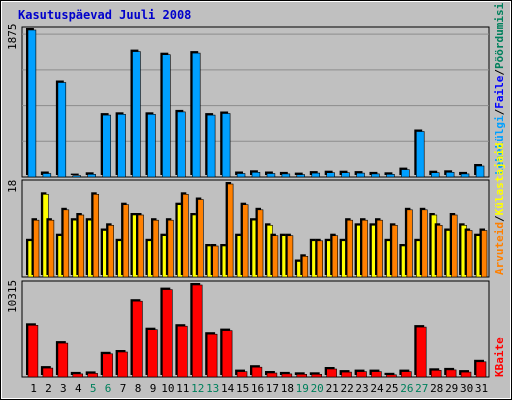 This screenshot has width=512, height=400. What do you see at coordinates (257, 388) in the screenshot?
I see `x-label-day-16: 16` at bounding box center [257, 388].